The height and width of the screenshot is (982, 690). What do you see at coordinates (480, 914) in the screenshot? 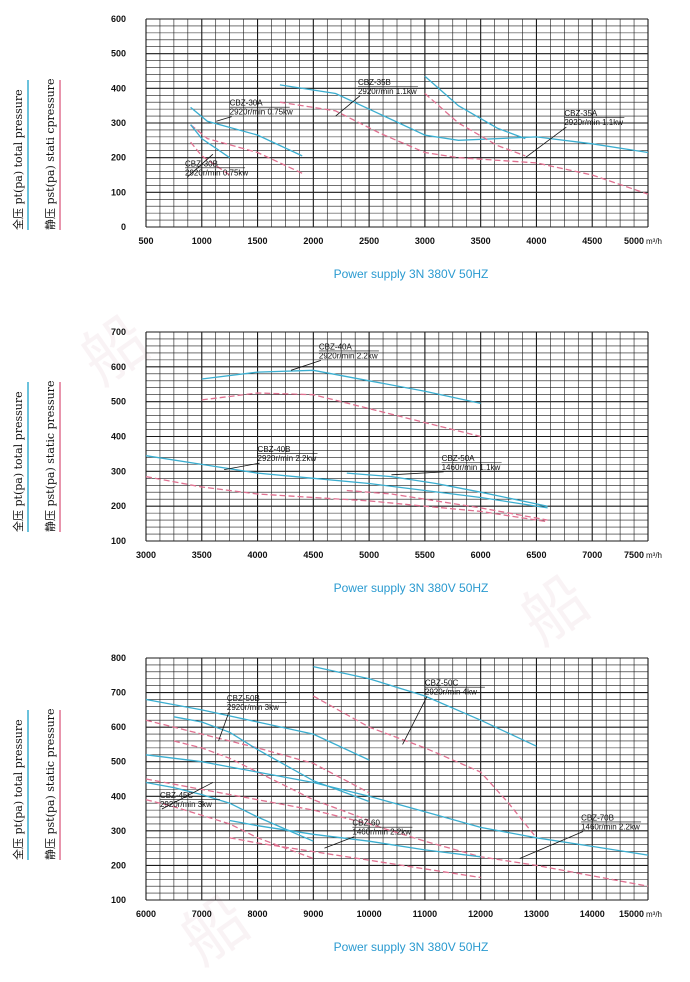
I see `x-tick-label: 12000` at bounding box center [480, 914].